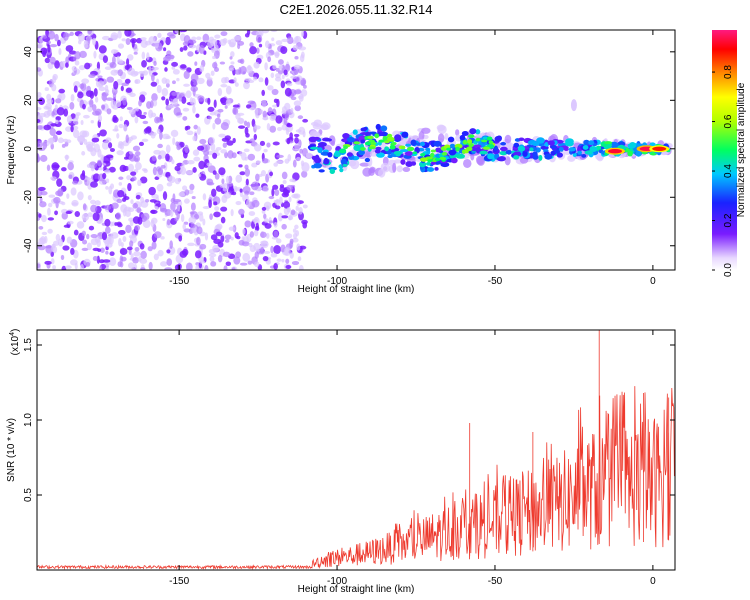  Describe the element at coordinates (614, 151) in the screenshot. I see `peak-blob` at that location.